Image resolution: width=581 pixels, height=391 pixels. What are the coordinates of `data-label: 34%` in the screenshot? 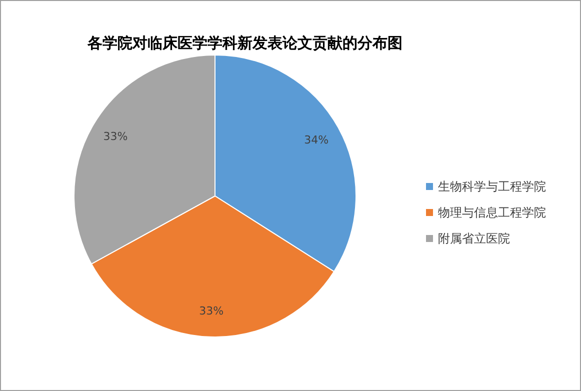 It's located at (316, 139).